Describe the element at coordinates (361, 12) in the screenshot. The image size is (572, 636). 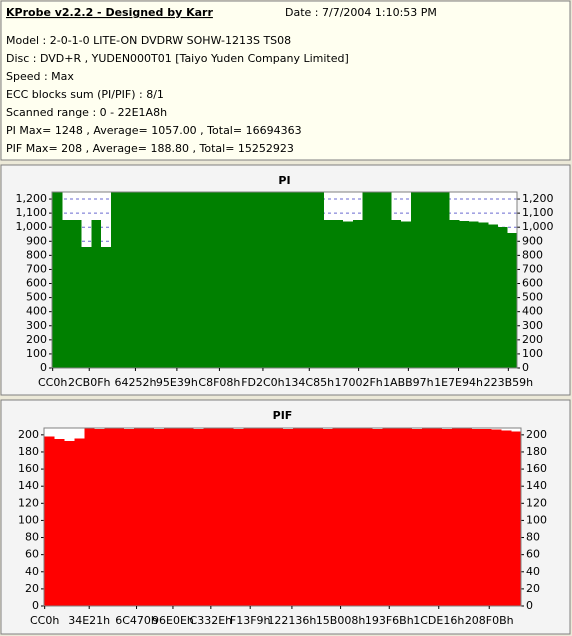
I see `scan-date: Date : 7/7/2004 1:10:53 PM` at that location.